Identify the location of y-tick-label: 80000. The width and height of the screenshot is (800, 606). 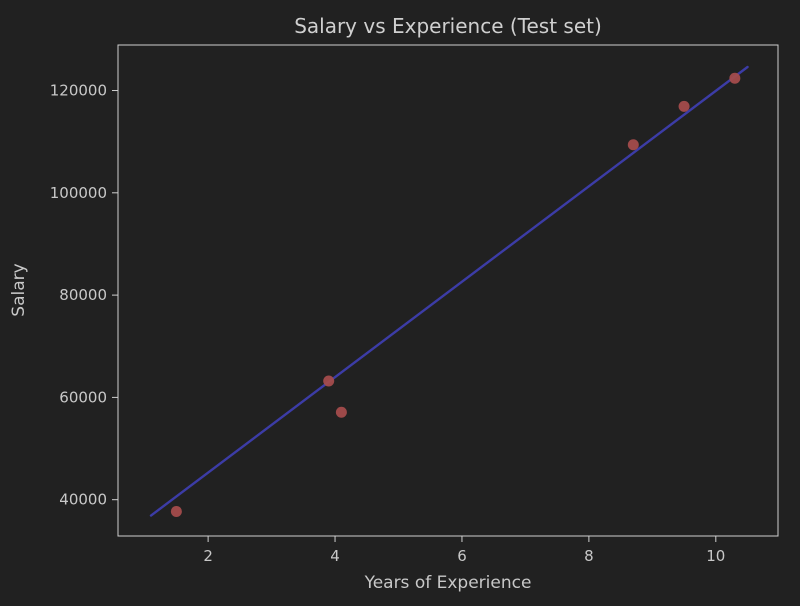
(83, 295).